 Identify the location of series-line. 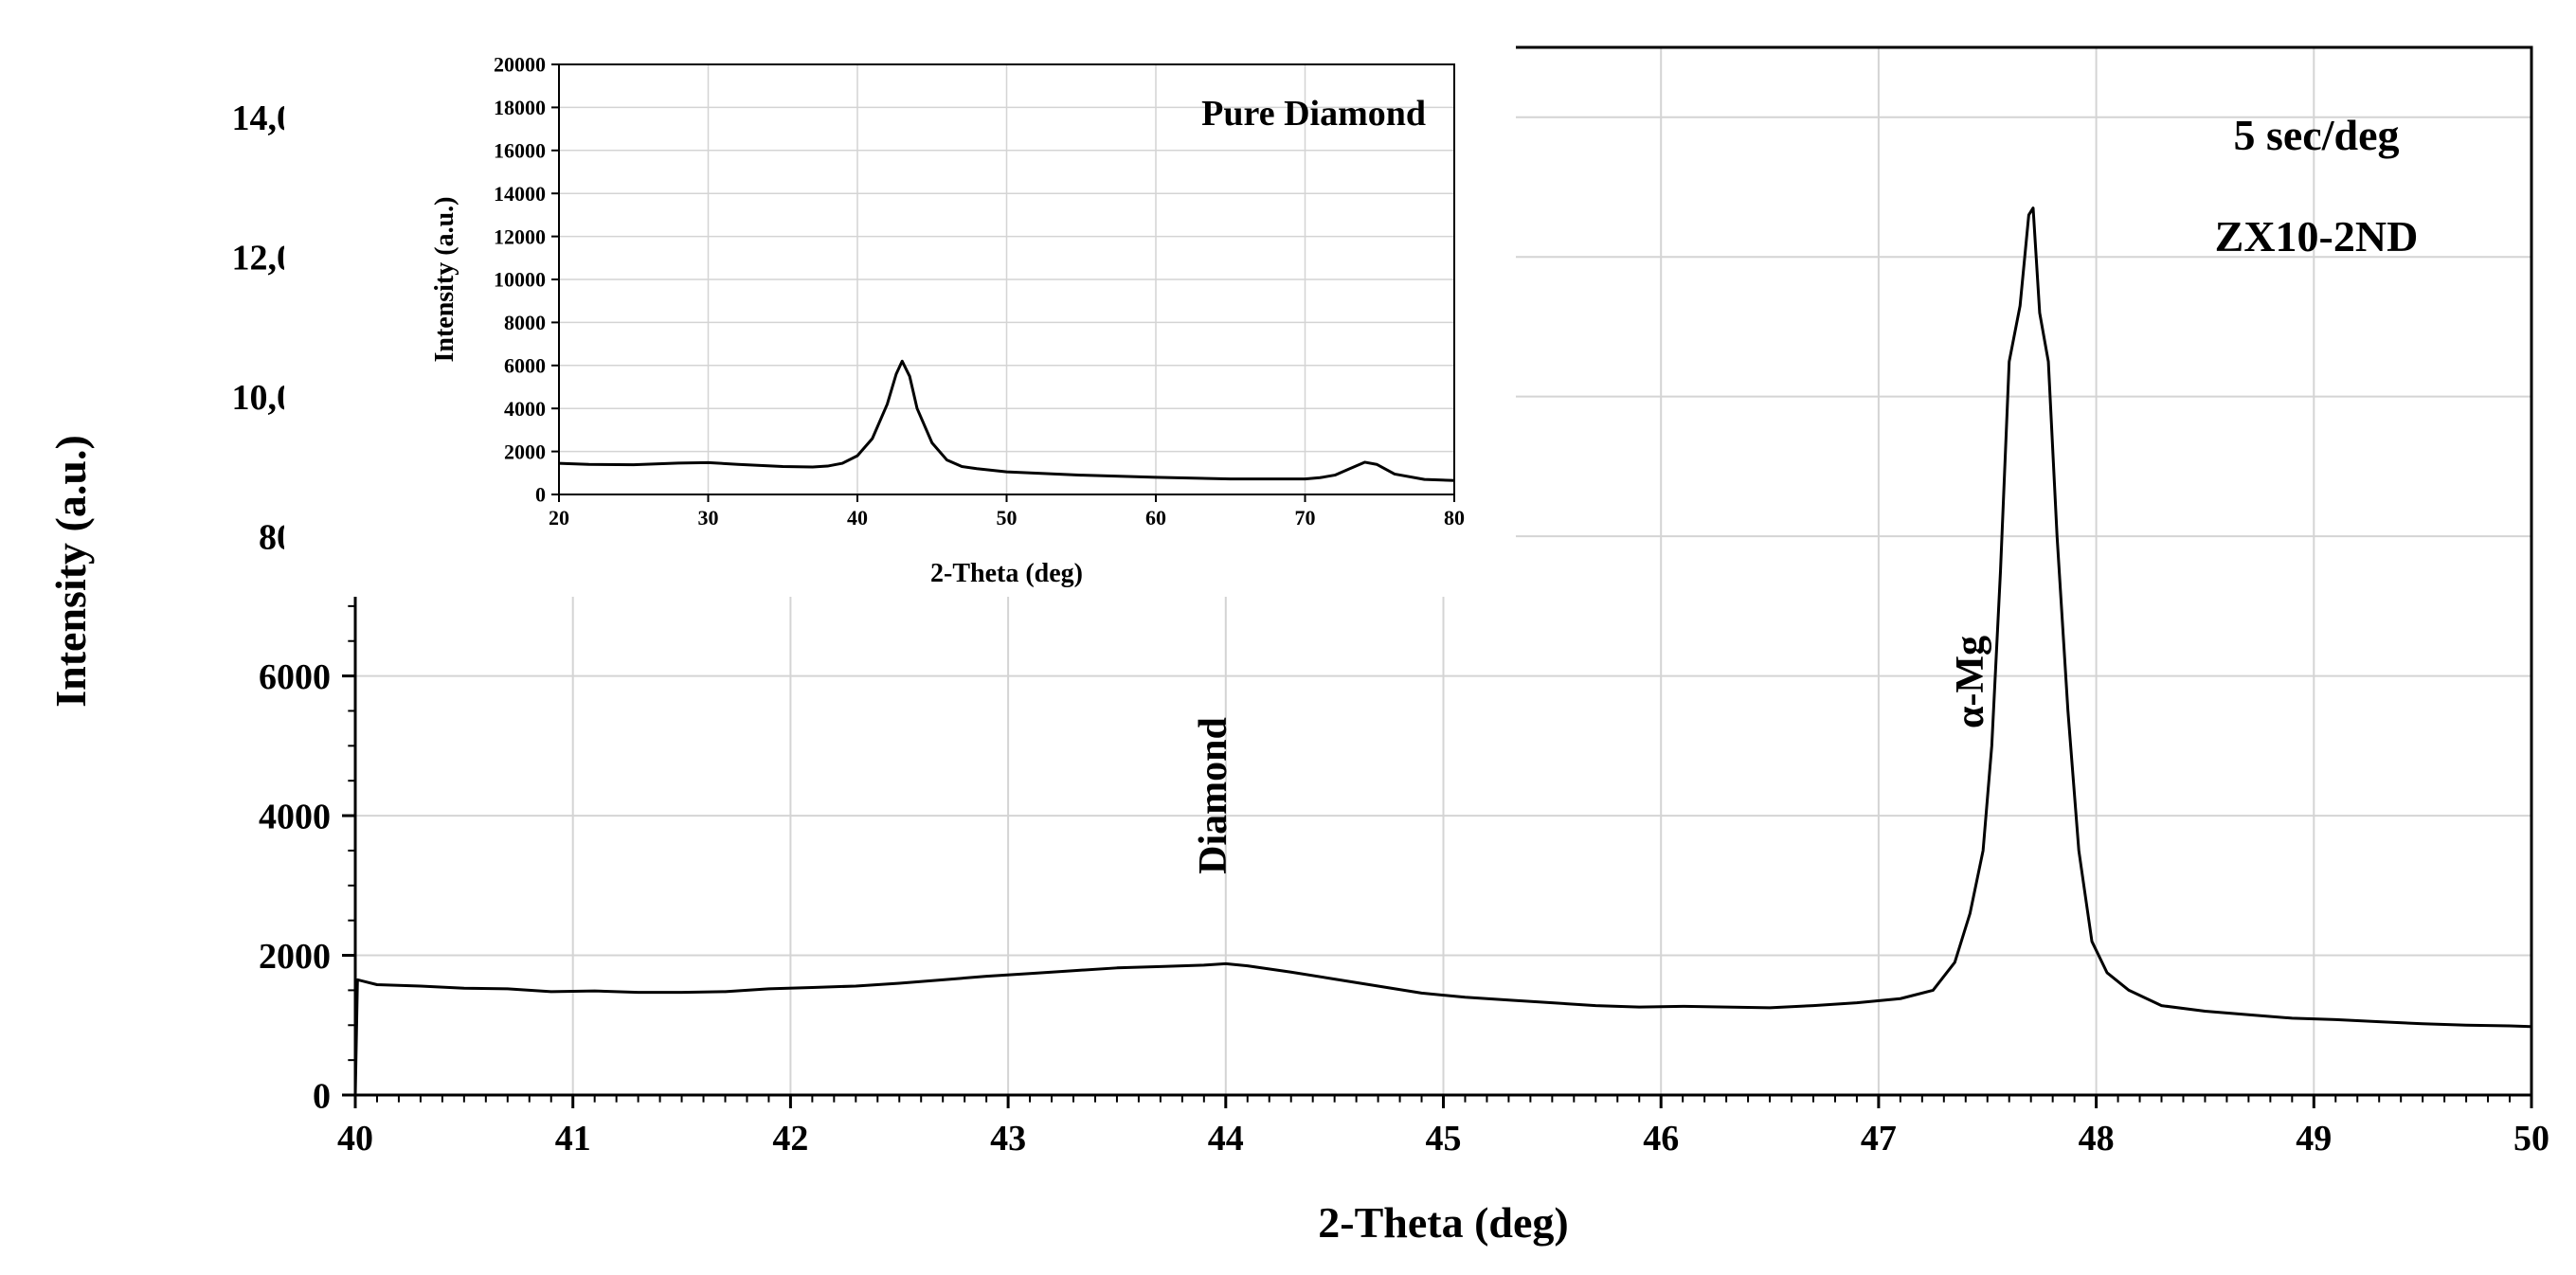
(1006, 420).